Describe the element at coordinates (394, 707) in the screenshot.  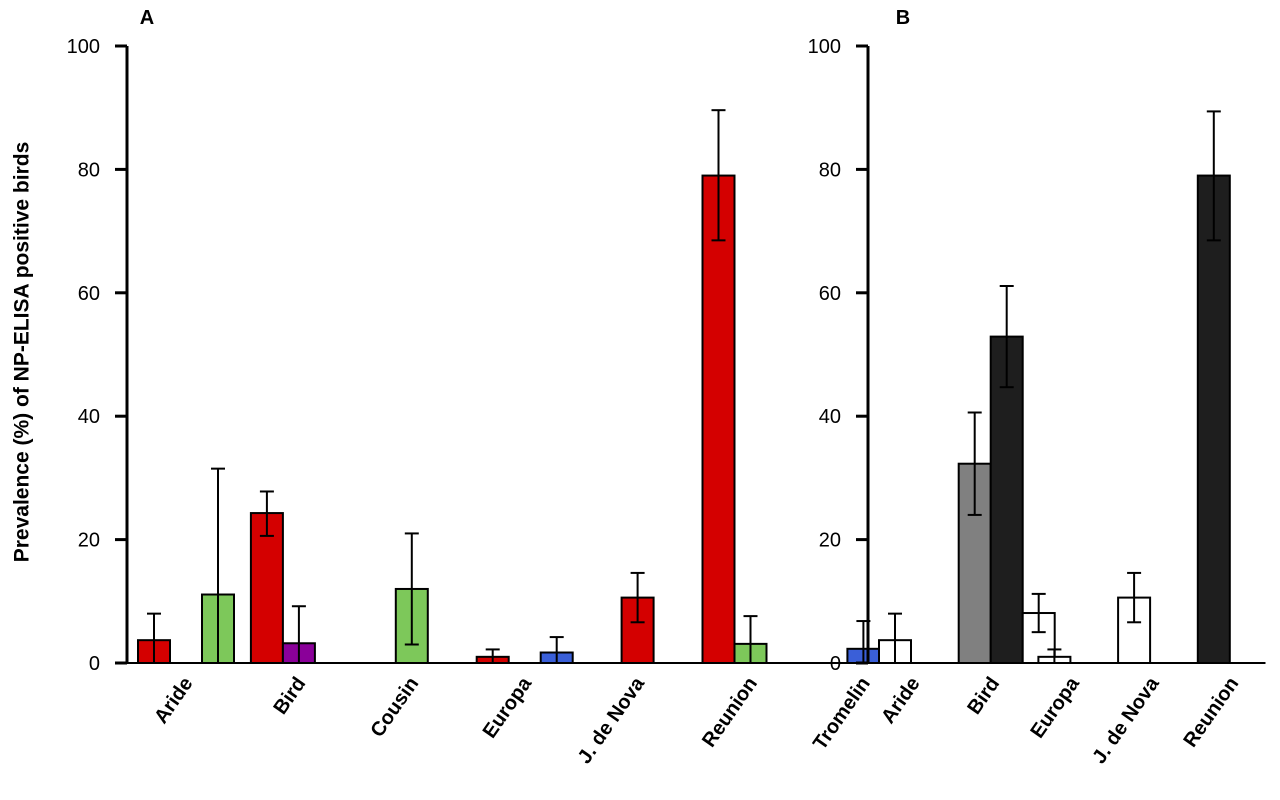
I see `category-label-cousin: Cousin` at that location.